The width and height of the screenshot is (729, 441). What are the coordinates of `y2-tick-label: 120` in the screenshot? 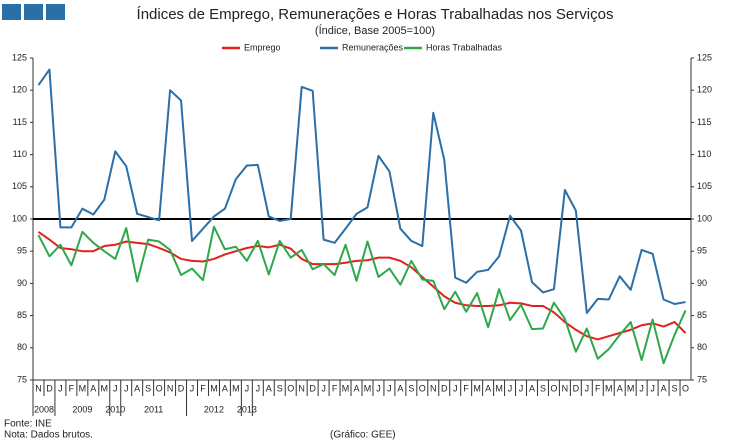 It's located at (704, 90).